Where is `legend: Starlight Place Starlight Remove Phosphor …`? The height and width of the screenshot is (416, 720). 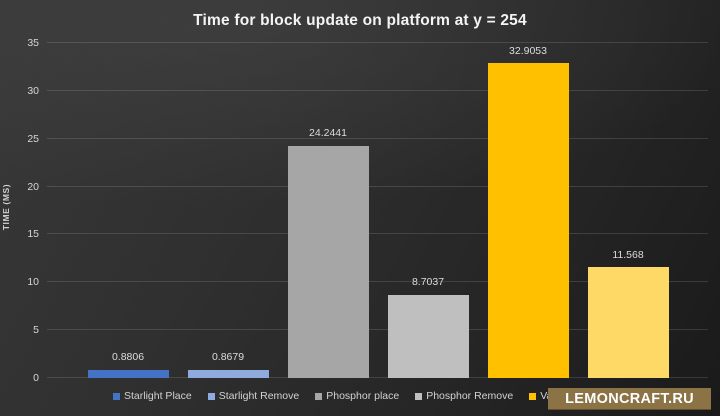
legend: Starlight Place Starlight Remove Phosphor … is located at coordinates (367, 396).